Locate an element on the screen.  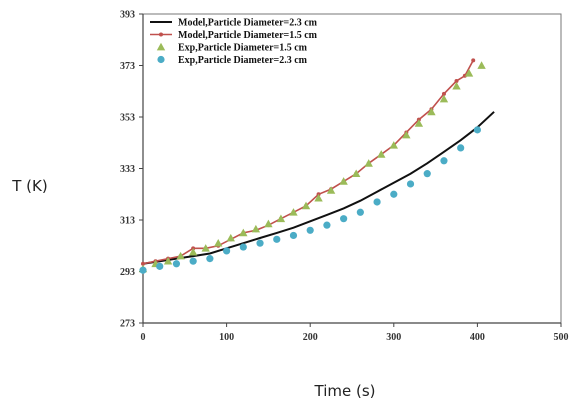
x-tick-label: 100 is located at coordinates (226, 337).